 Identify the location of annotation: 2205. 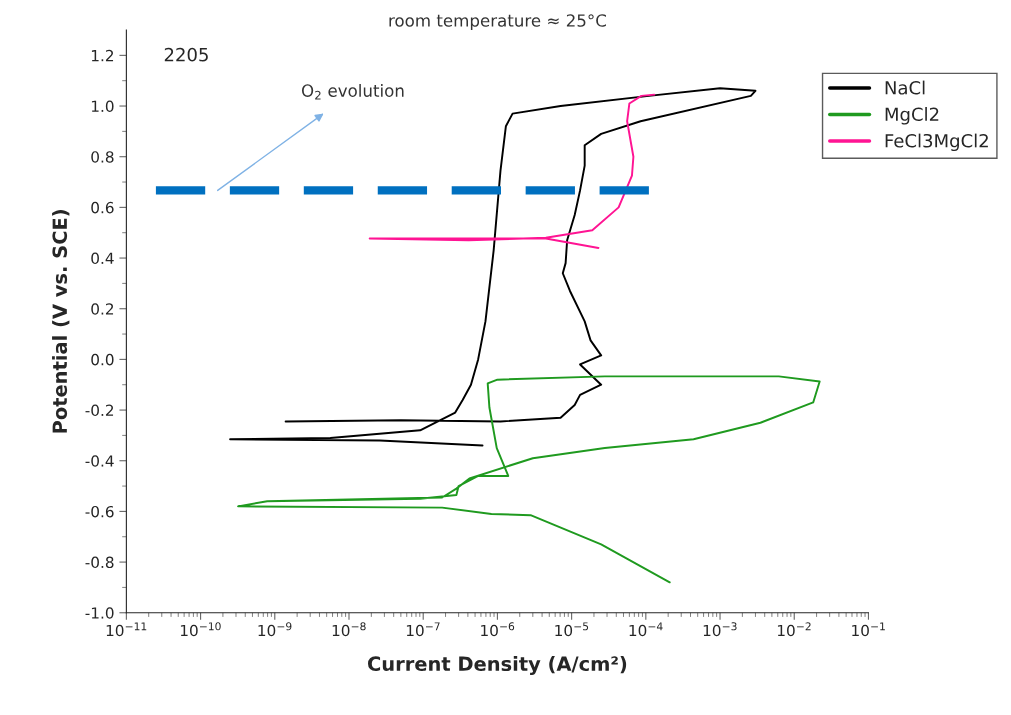
(186, 54).